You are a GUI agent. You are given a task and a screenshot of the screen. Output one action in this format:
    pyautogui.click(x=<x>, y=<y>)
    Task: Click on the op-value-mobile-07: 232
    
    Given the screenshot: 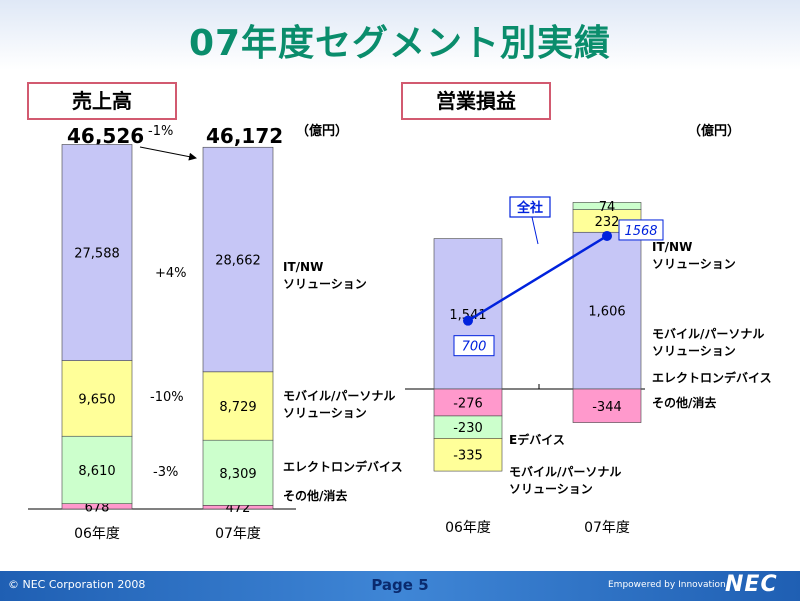 What is the action you would take?
    pyautogui.click(x=607, y=222)
    